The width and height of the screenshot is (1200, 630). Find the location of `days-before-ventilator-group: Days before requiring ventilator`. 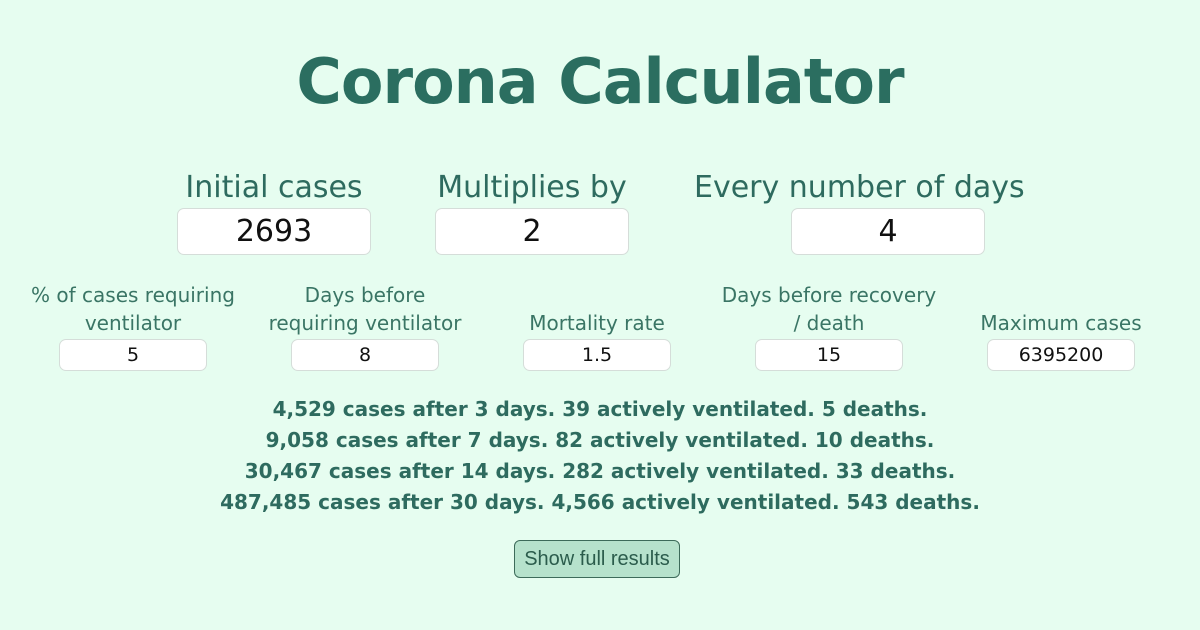

days-before-ventilator-group: Days before requiring ventilator is located at coordinates (365, 326).